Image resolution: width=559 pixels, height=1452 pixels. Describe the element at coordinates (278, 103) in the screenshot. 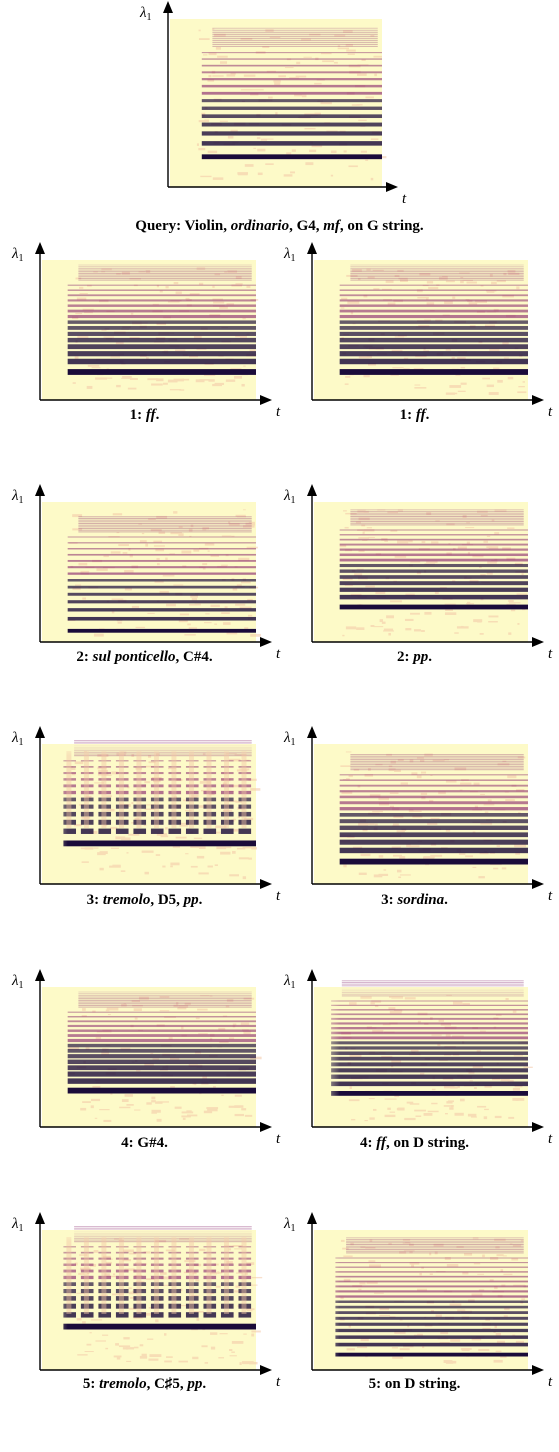

I see `query-plot` at that location.